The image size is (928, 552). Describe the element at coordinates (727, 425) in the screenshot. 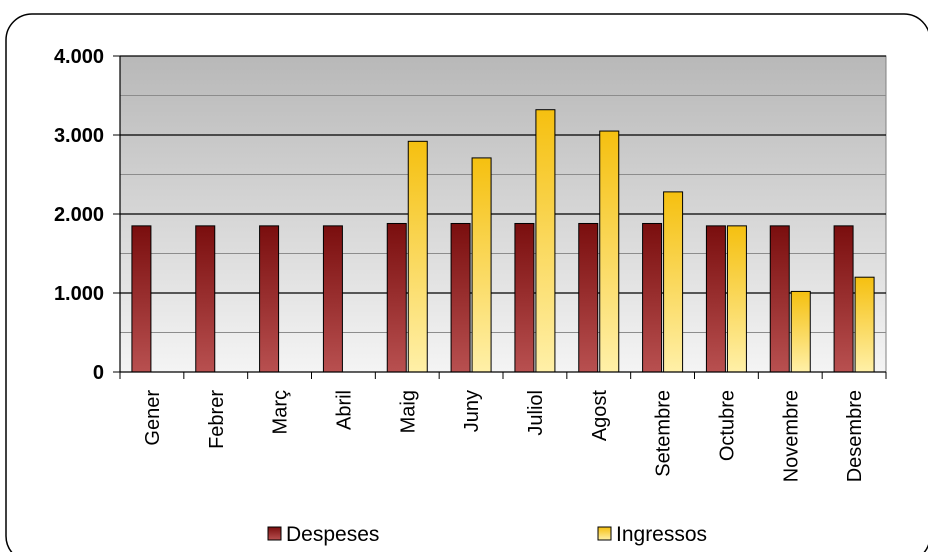

I see `x-tick-label: Octubre` at that location.